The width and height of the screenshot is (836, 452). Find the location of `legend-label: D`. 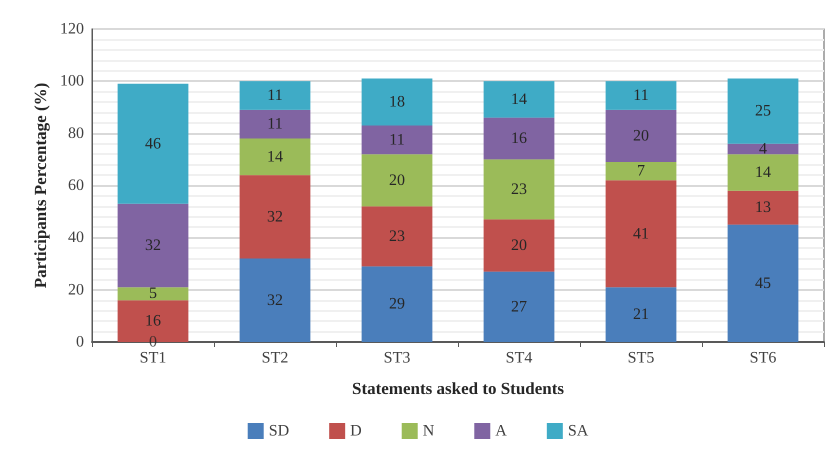

legend-label: D is located at coordinates (356, 431).